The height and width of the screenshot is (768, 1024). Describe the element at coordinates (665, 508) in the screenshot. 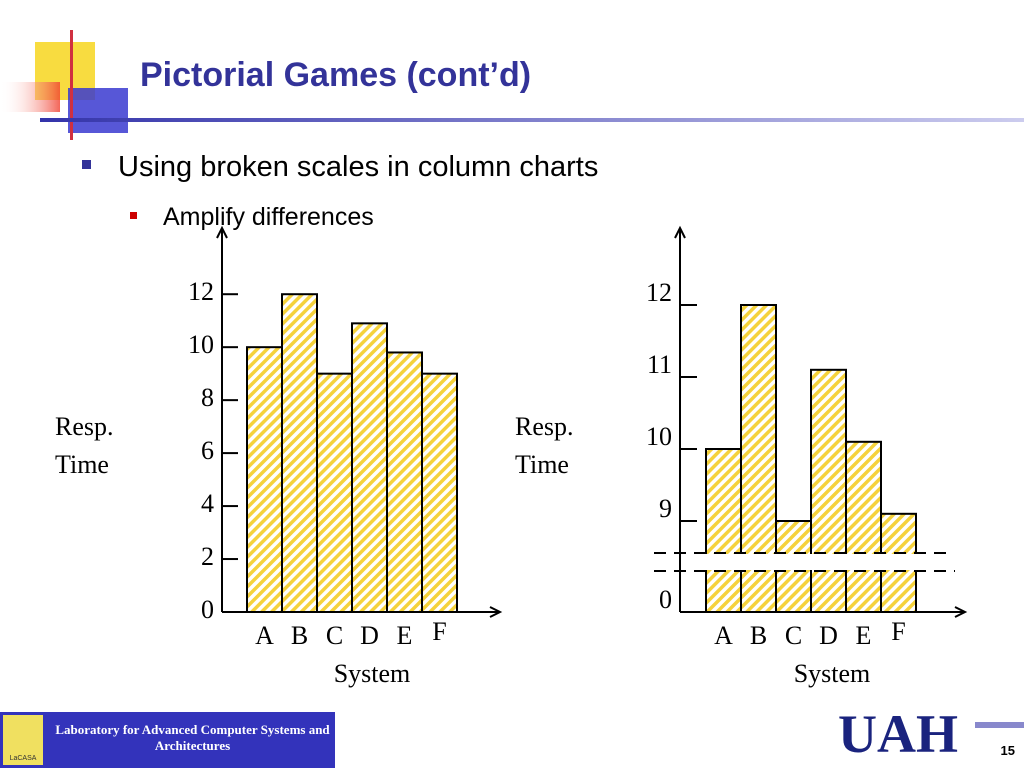

I see `y-tick-label: 9` at that location.